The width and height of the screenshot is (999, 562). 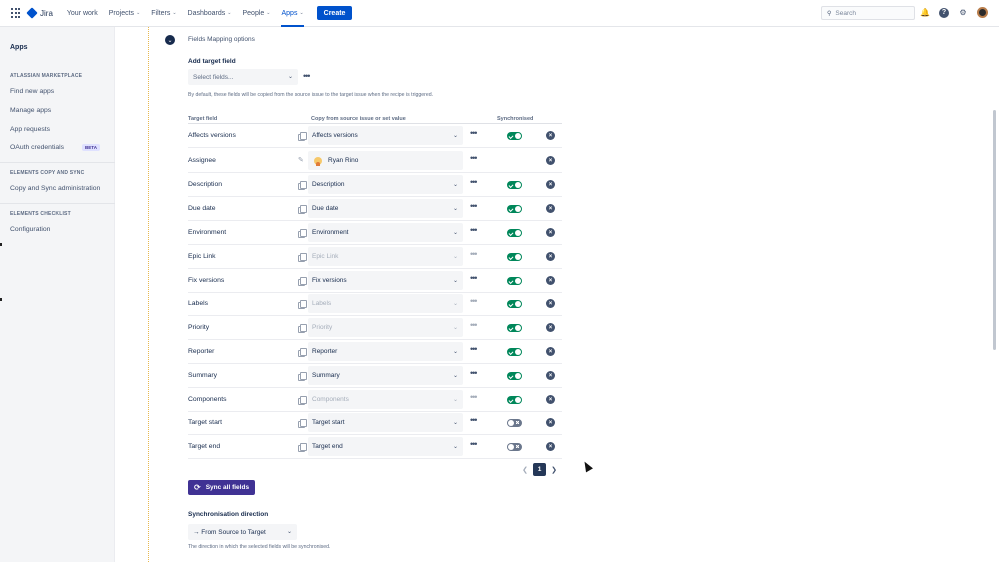 I want to click on source-field-select: Reporter ⌄, so click(x=385, y=351).